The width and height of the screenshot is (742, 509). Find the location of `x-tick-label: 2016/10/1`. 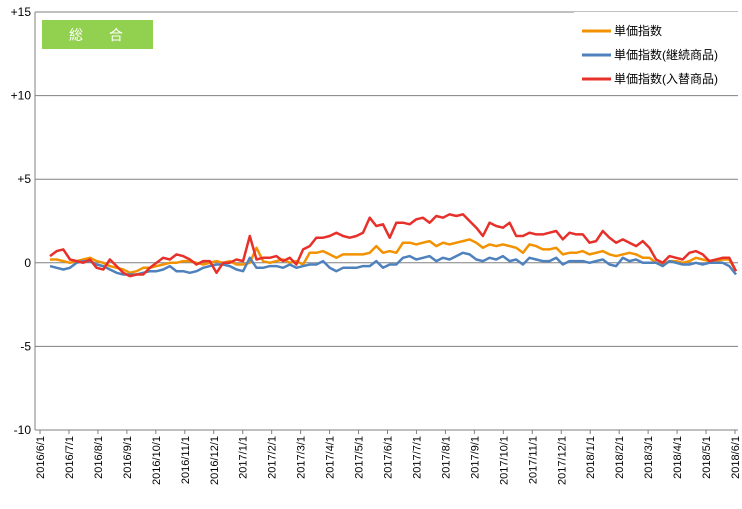

x-tick-label: 2016/10/1 is located at coordinates (157, 460).